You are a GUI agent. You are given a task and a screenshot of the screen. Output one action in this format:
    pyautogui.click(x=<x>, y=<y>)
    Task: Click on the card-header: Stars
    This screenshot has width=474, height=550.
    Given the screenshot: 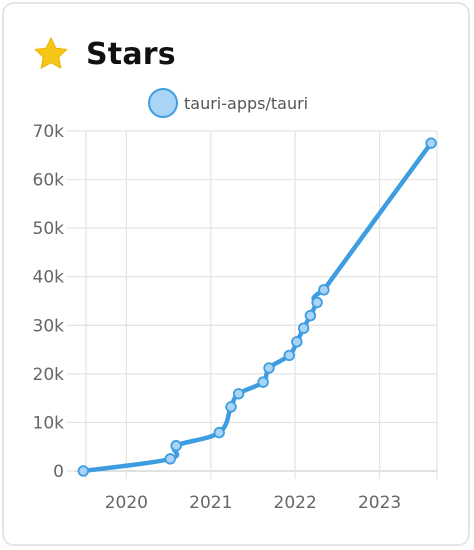 What is the action you would take?
    pyautogui.click(x=104, y=54)
    